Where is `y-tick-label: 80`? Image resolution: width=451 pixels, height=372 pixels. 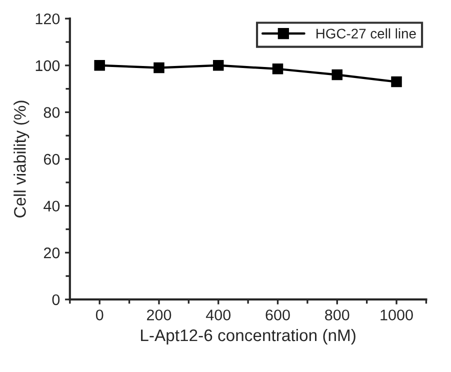 y-tick-label: 80 is located at coordinates (52, 112).